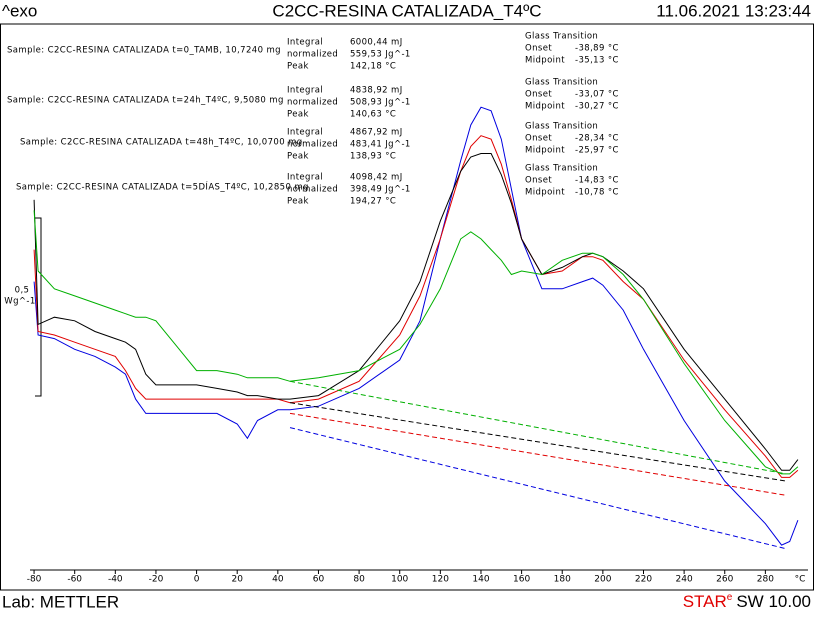  Describe the element at coordinates (380, 103) in the screenshot. I see `result-value: 508,93 Jg^-1` at that location.